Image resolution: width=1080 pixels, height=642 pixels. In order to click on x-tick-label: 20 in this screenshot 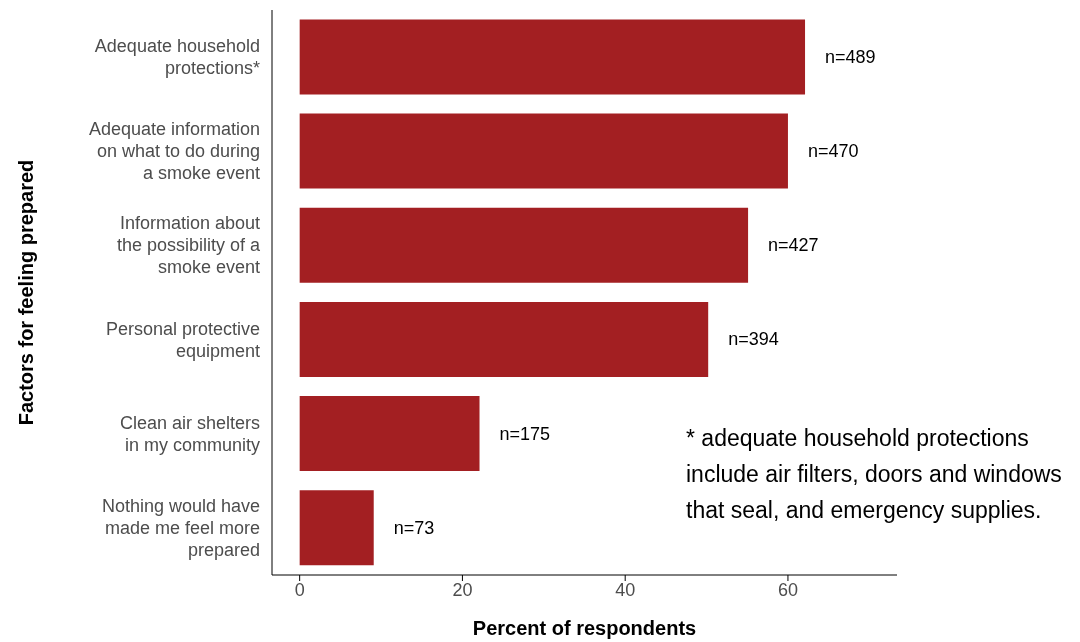, I will do `click(462, 589)`.